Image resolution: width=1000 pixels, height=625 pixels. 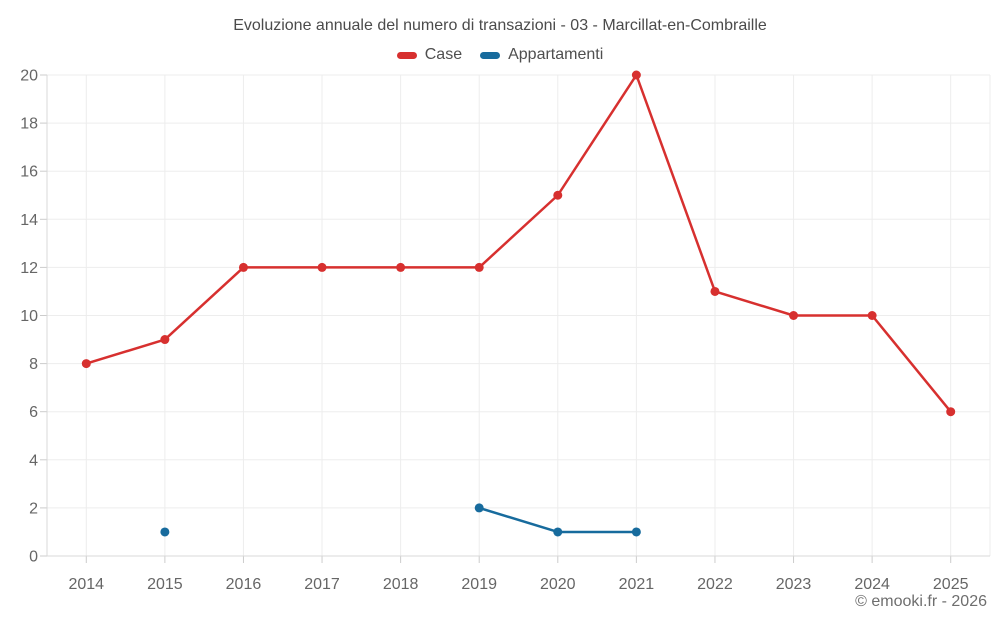 I want to click on data-point-case-2019, so click(x=479, y=267).